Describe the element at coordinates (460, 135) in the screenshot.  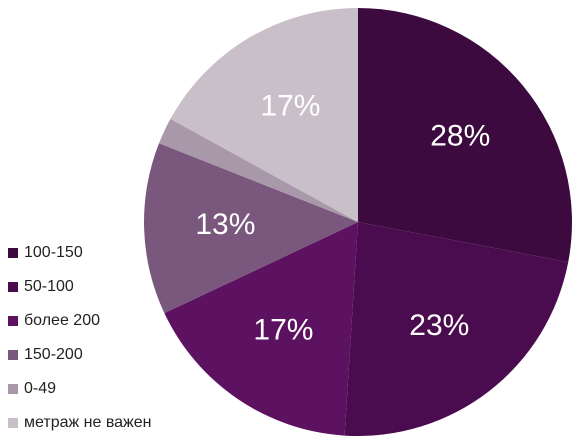
I see `slice-label: 28%` at that location.